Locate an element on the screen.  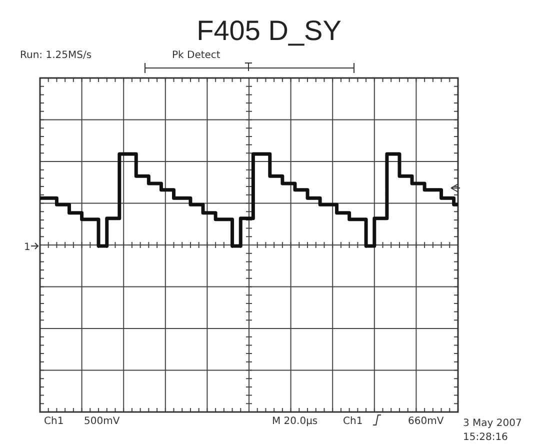
text: 3 May 2007 is located at coordinates (492, 423).